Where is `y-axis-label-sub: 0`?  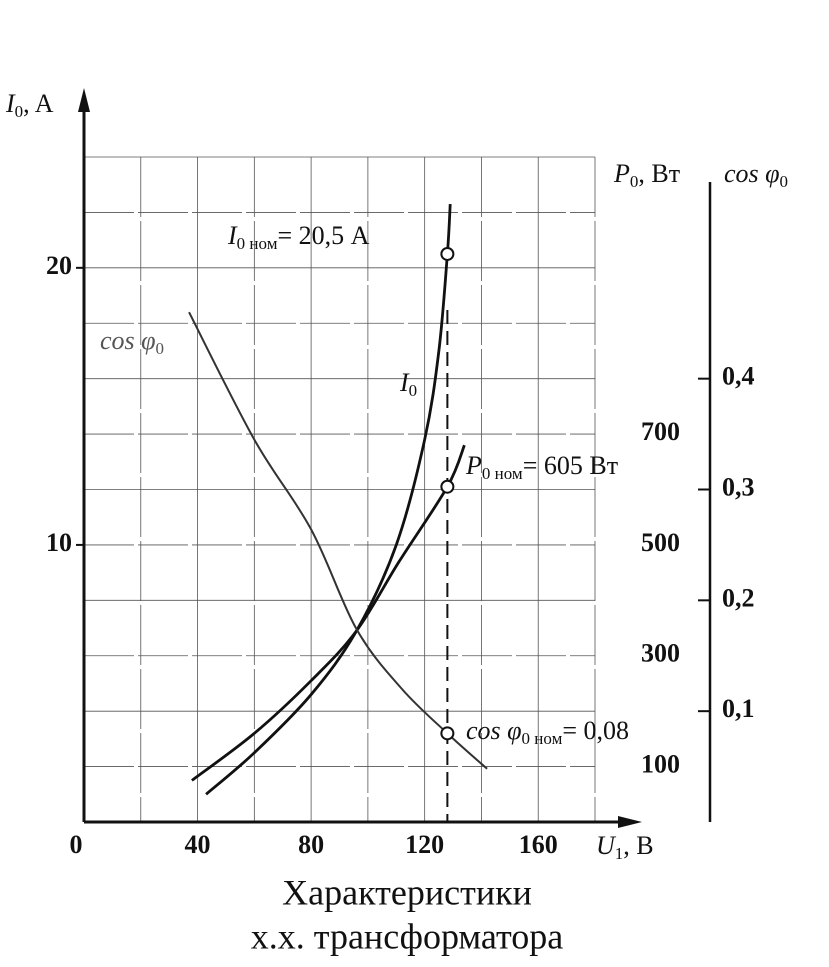 y-axis-label-sub: 0 is located at coordinates (19, 111).